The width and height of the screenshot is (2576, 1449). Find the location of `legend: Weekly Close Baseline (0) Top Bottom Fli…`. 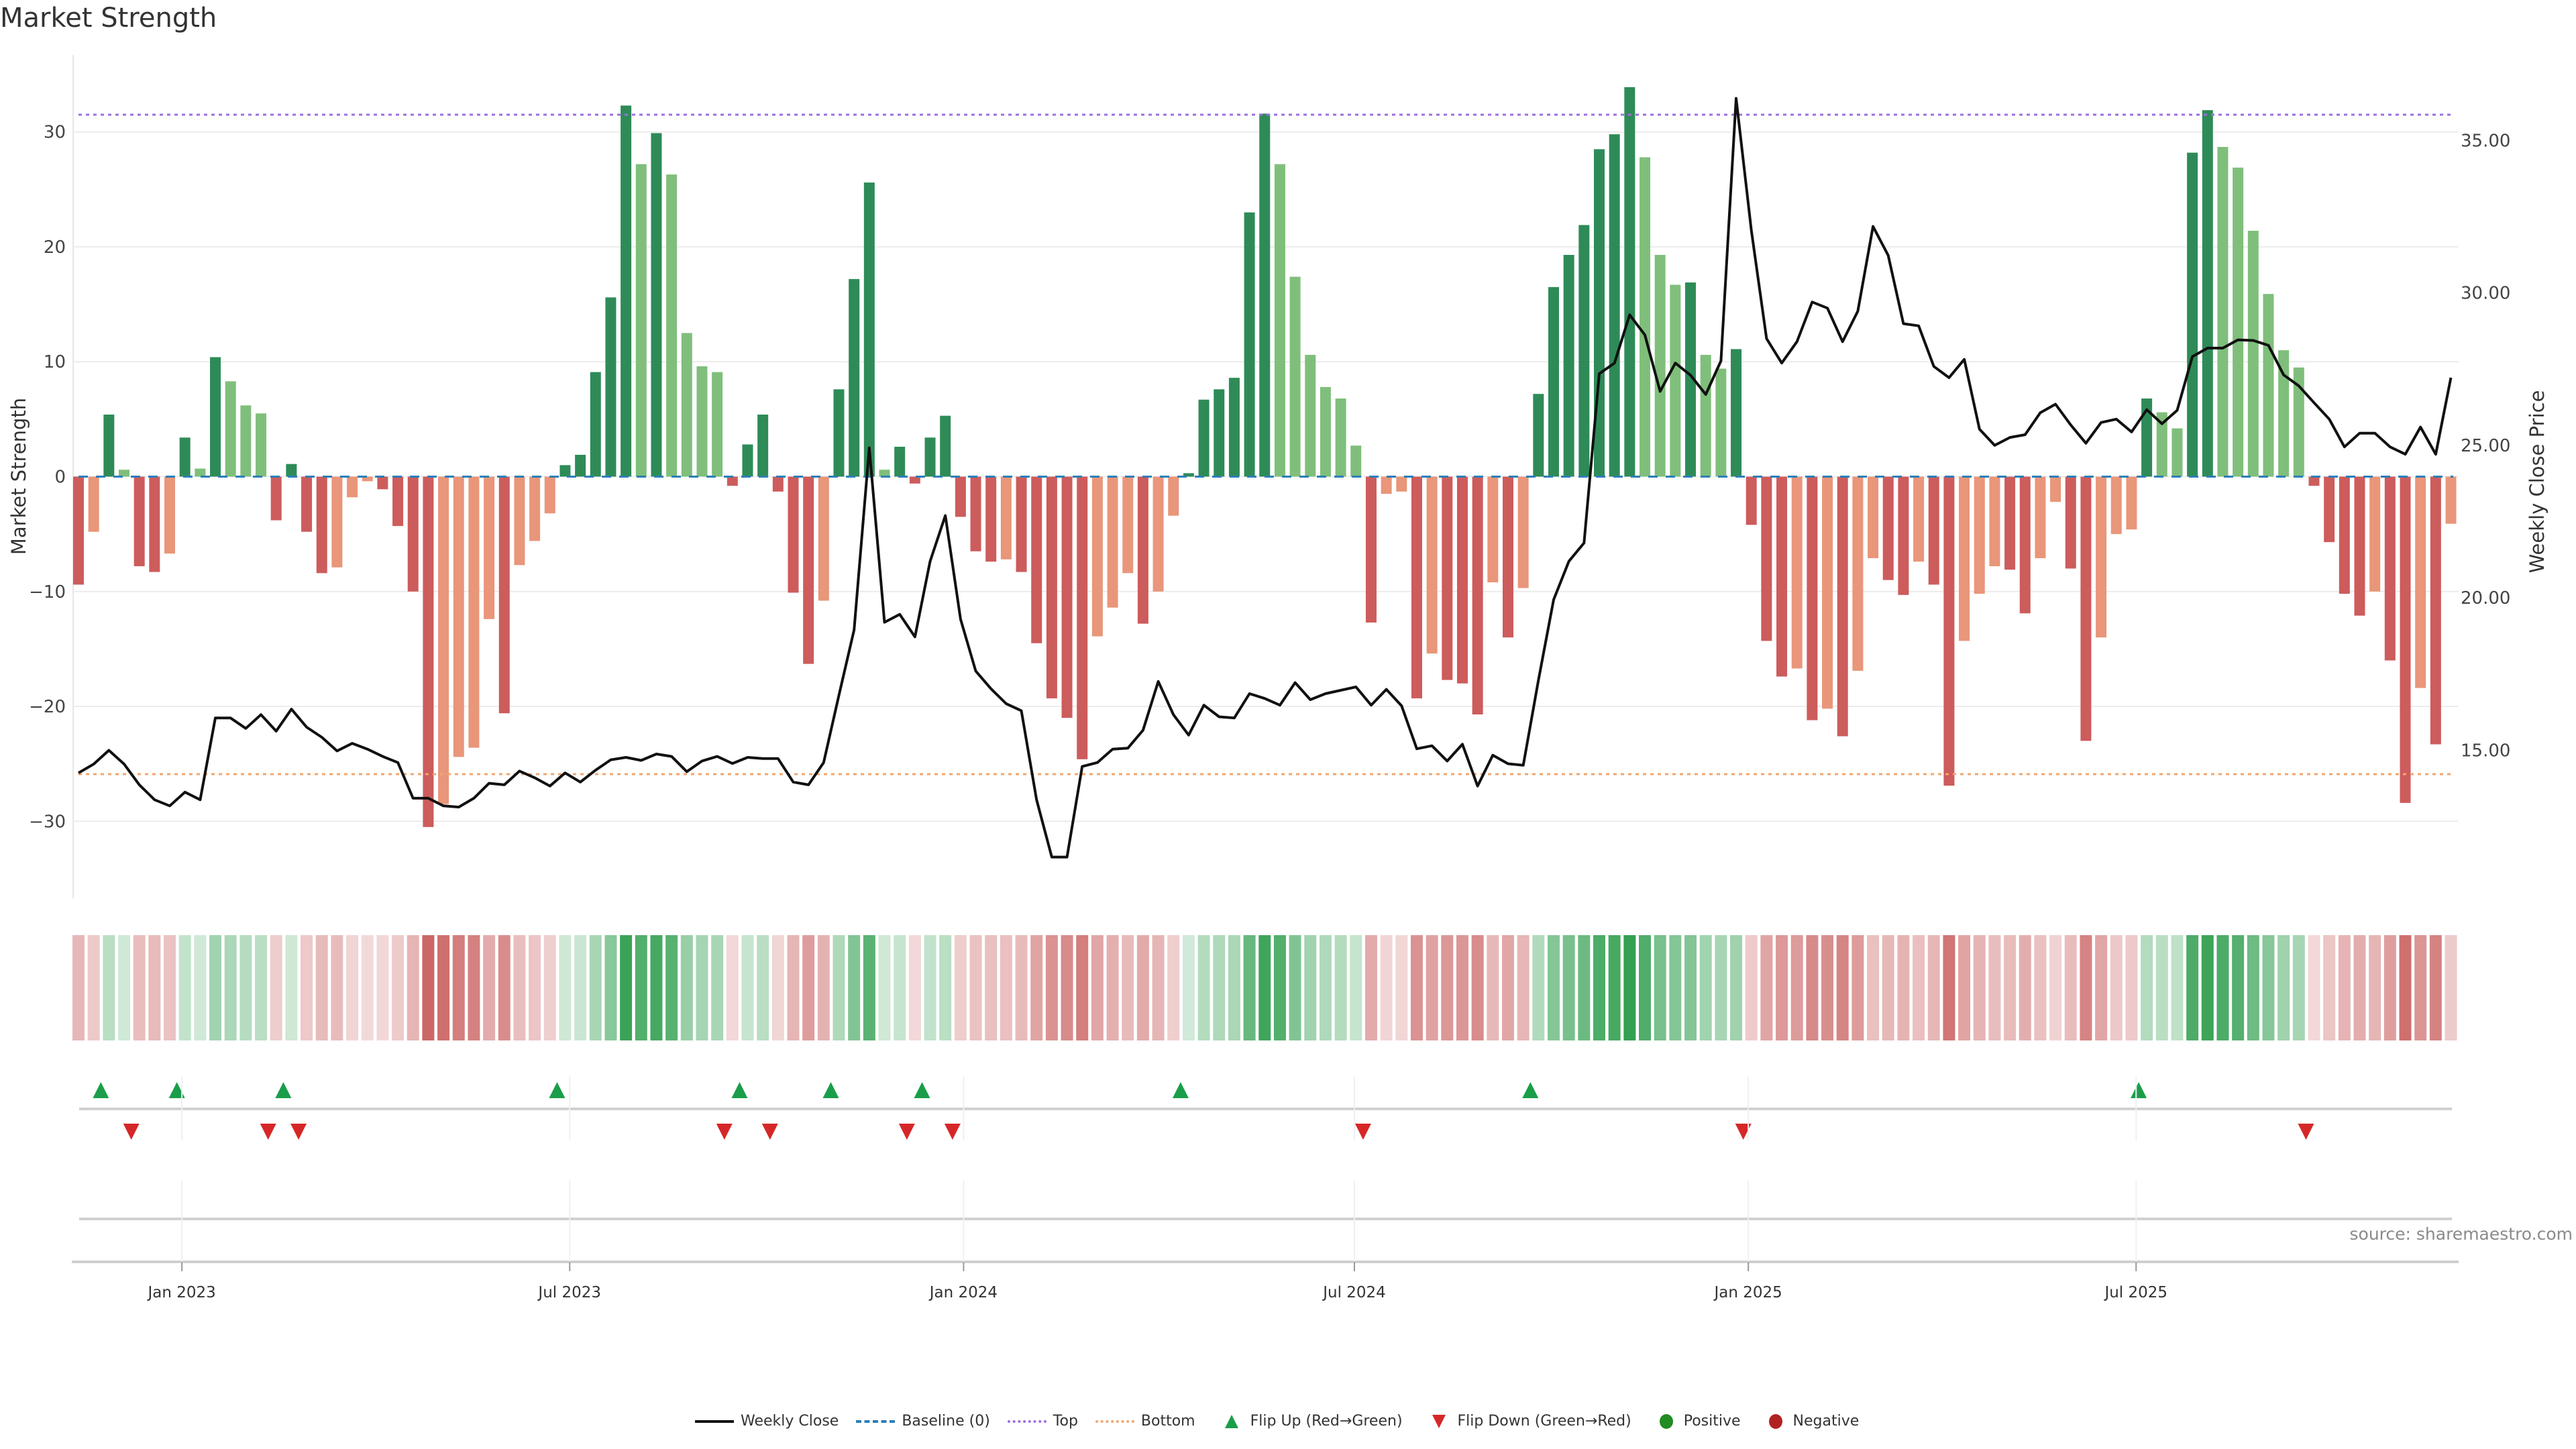

legend: Weekly Close Baseline (0) Top Bottom Fli… is located at coordinates (1285, 1421).